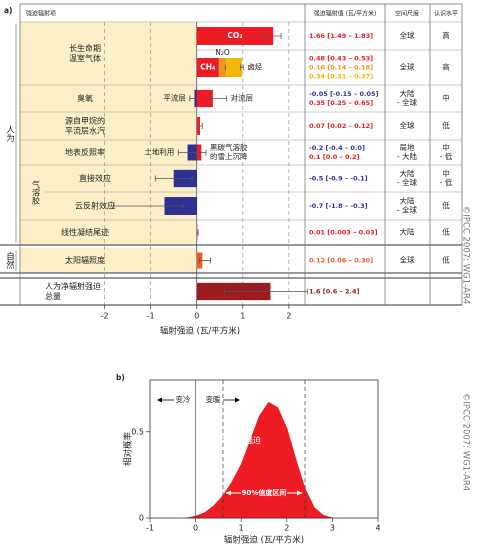 This screenshot has width=477, height=545. What do you see at coordinates (229, 156) in the screenshot?
I see `bar-label: 的雪上沉降` at bounding box center [229, 156].